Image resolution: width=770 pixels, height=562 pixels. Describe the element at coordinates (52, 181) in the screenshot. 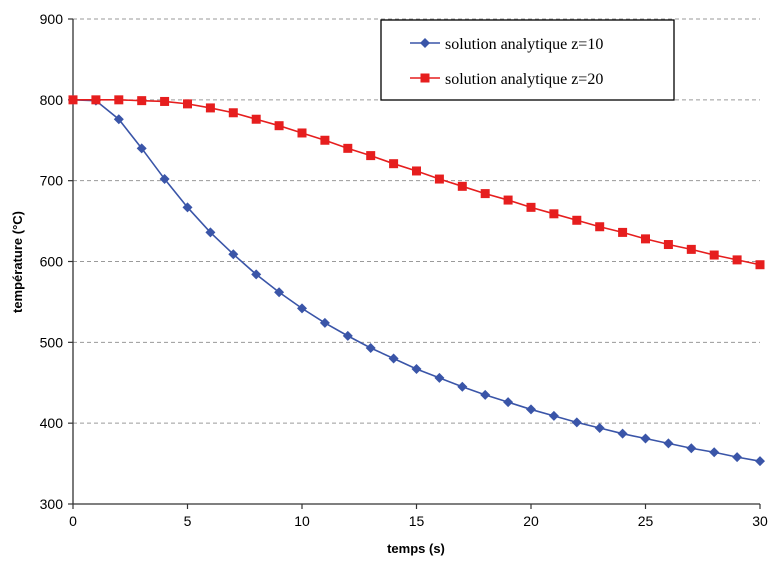

I see `y-tick-label: 700` at that location.